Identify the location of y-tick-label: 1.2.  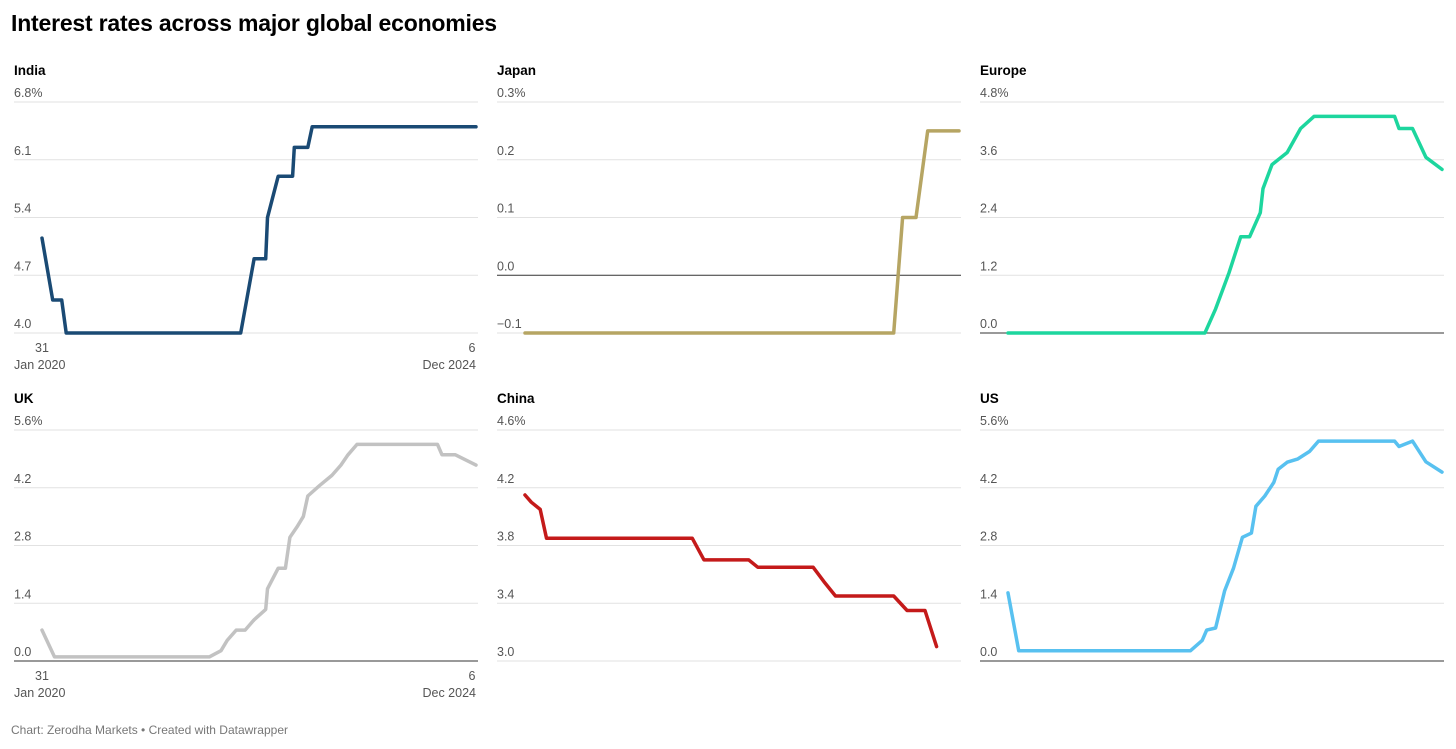
(988, 266).